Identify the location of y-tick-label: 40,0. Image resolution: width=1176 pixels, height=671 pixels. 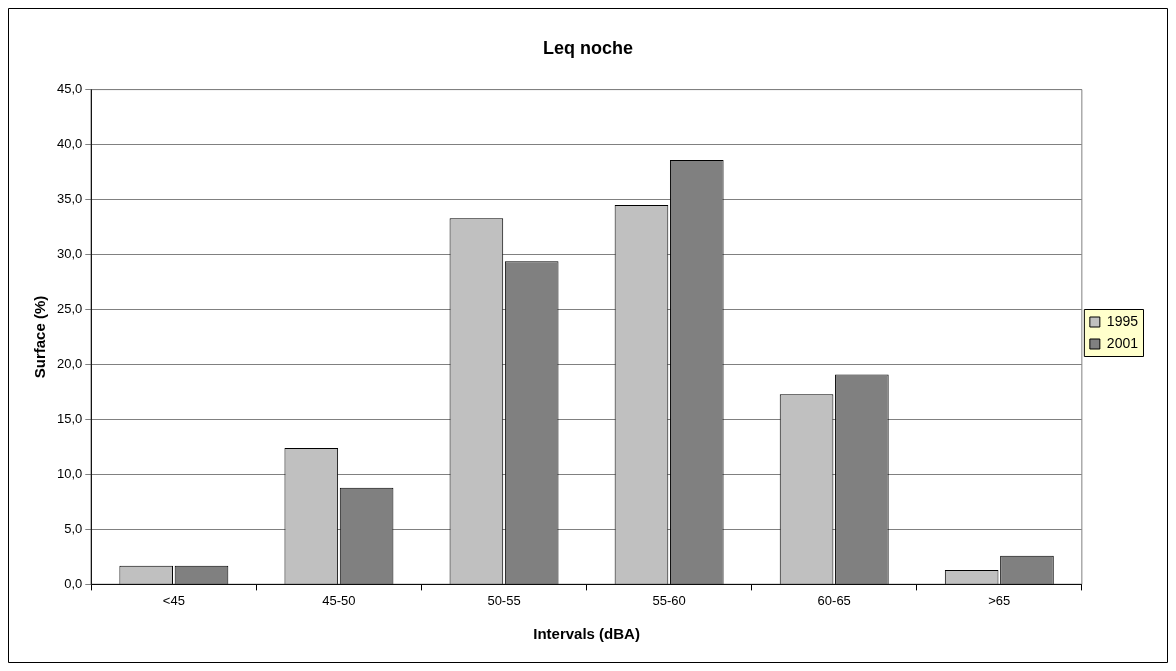
(69, 144).